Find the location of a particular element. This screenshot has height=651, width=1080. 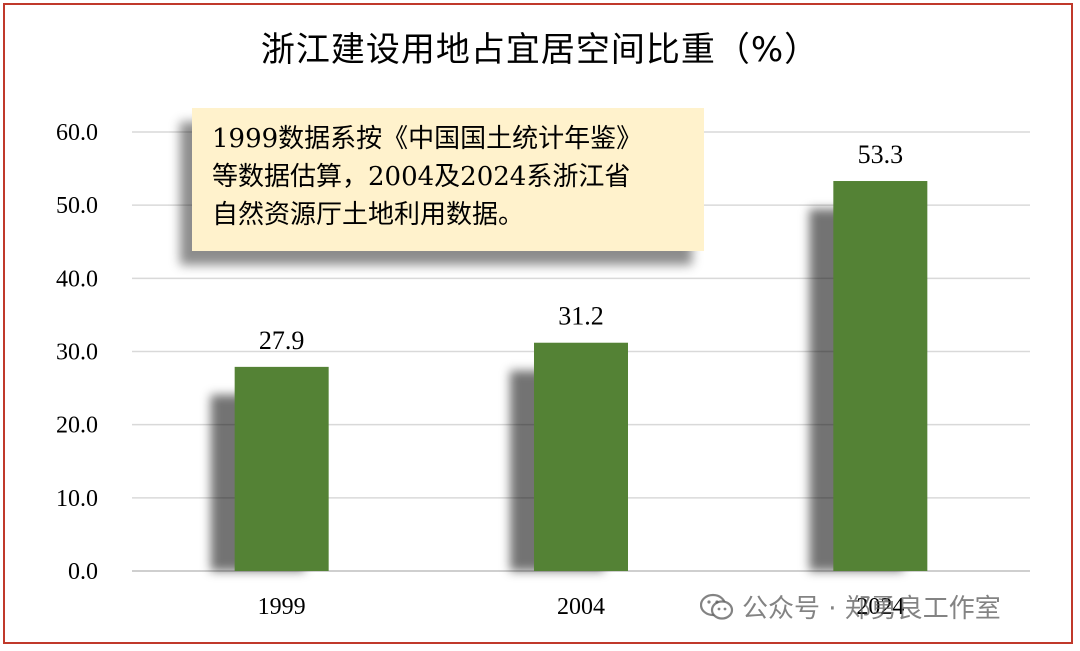

data-label: 27.9 is located at coordinates (282, 340).